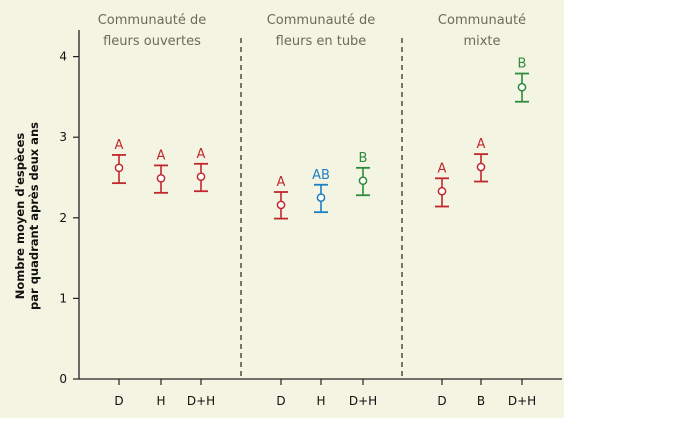  What do you see at coordinates (481, 41) in the screenshot?
I see `panel-title-line: mixte` at bounding box center [481, 41].